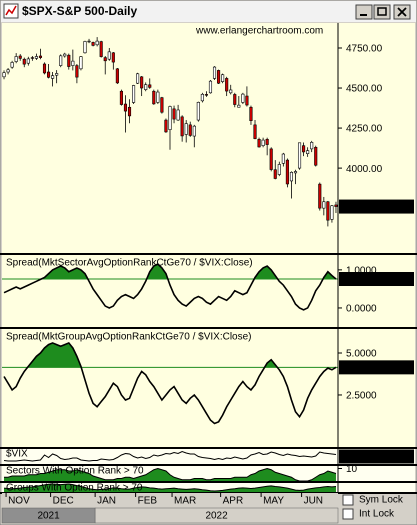 The image size is (417, 525). Describe the element at coordinates (364, 49) in the screenshot. I see `y-tick-label: 4750.00` at that location.